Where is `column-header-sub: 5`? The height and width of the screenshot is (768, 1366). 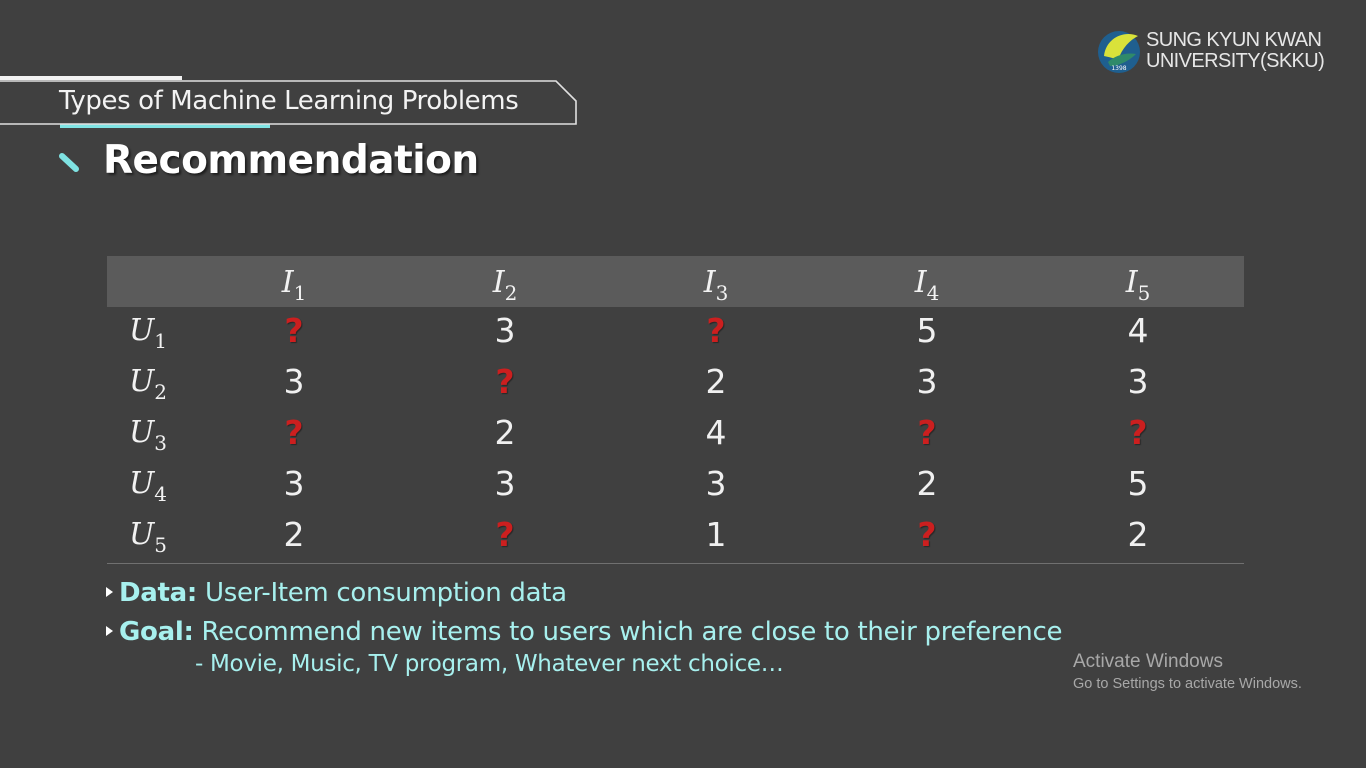 column-header-sub: 5 is located at coordinates (1144, 293).